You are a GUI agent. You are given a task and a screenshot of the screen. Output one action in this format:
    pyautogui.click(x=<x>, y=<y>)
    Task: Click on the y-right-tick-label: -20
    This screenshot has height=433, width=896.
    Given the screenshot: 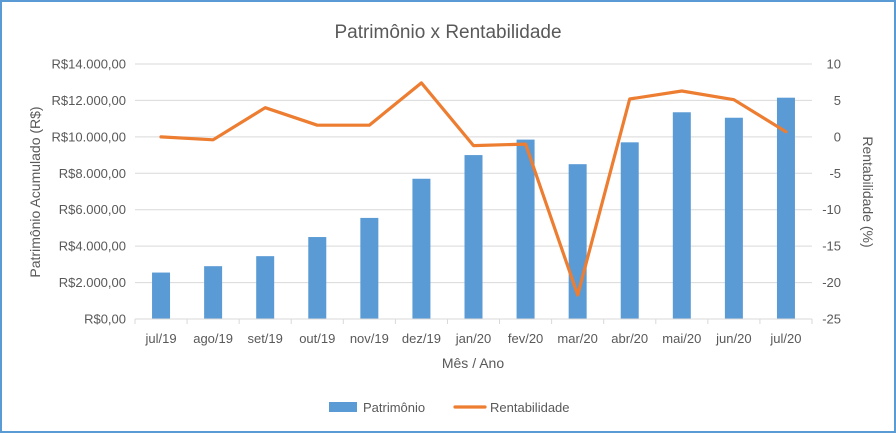 What is the action you would take?
    pyautogui.click(x=831, y=282)
    